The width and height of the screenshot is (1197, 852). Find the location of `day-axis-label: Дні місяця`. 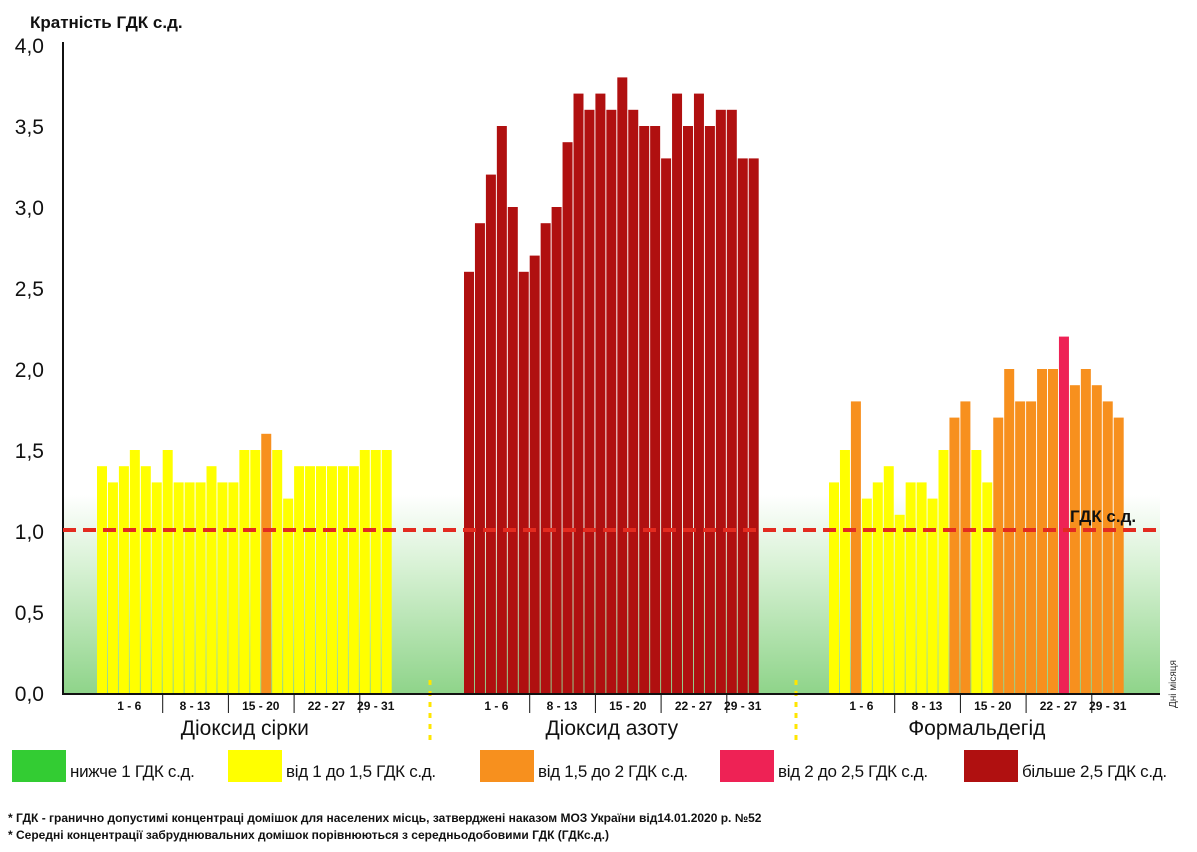

day-axis-label: Дні місяця is located at coordinates (1173, 684).